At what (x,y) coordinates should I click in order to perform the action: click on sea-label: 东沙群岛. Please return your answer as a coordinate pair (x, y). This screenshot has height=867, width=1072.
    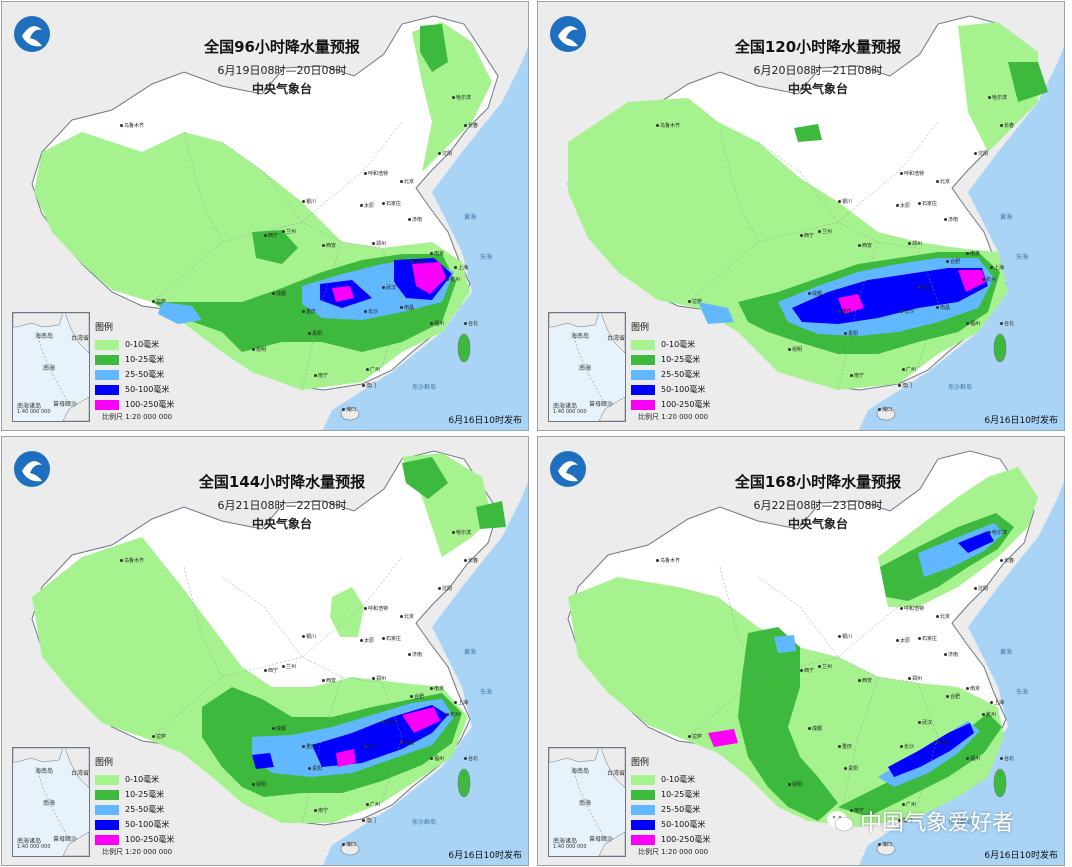
    Looking at the image, I should click on (960, 387).